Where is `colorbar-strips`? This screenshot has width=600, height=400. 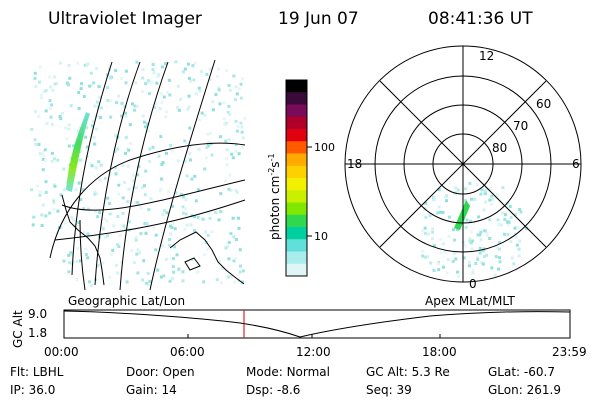
colorbar-strips is located at coordinates (296, 178).